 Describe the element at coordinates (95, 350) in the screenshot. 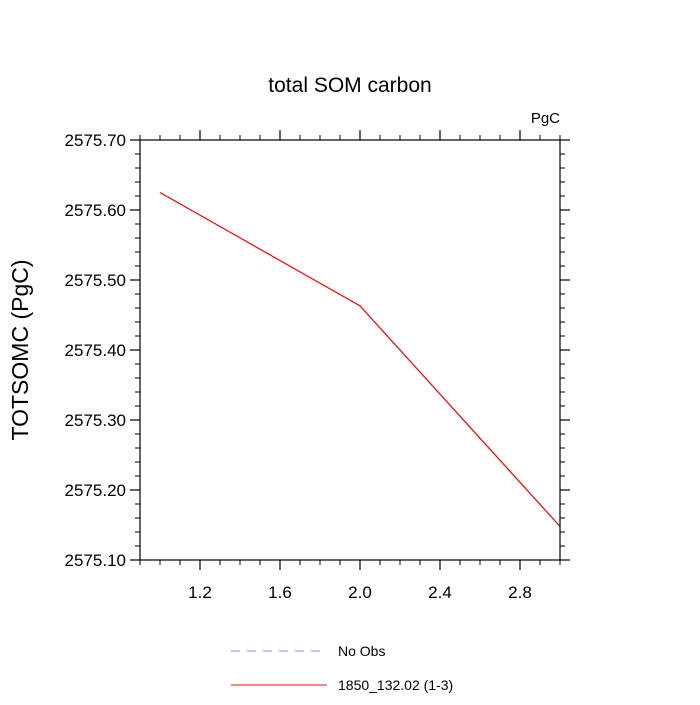

I see `y-tick-label: 2575.40` at that location.